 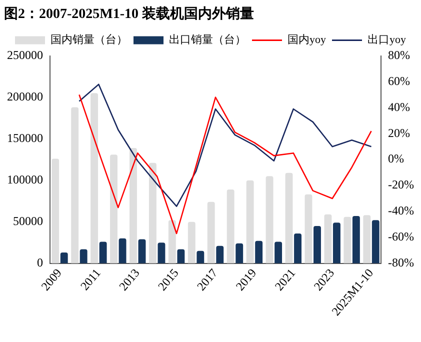 I want to click on y2-tick-label: -20%, so click(x=401, y=185).